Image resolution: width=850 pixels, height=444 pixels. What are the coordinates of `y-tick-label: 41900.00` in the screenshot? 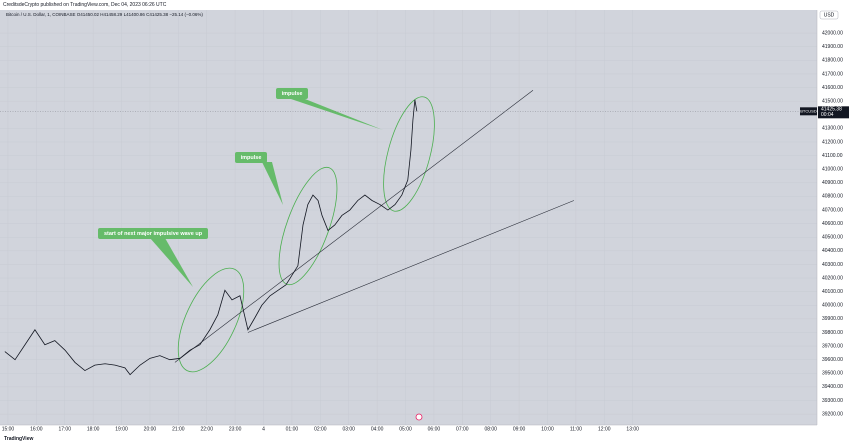 It's located at (832, 47).